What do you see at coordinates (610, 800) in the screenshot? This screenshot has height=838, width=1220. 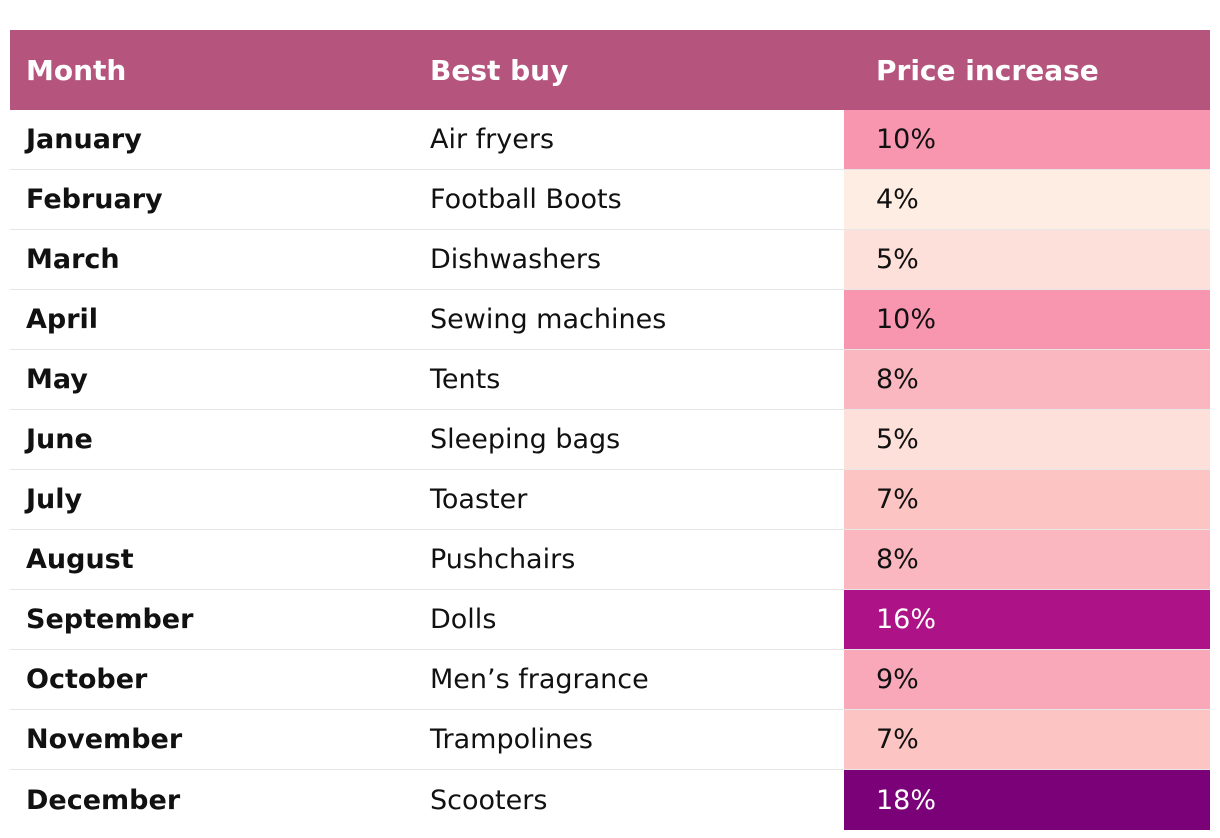 I see `table-row: December Scooters 18%` at bounding box center [610, 800].